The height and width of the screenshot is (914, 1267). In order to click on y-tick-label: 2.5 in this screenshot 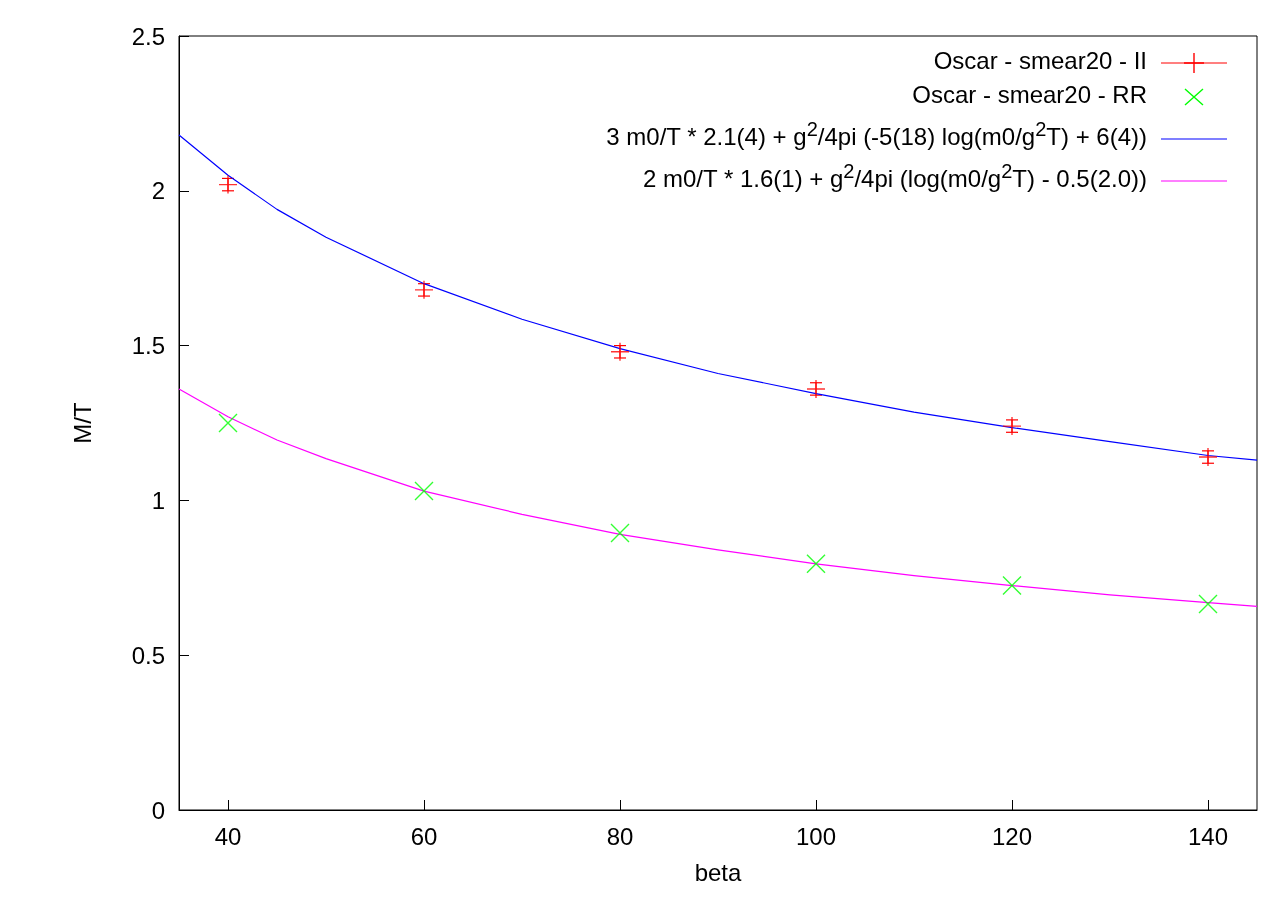, I will do `click(148, 36)`.